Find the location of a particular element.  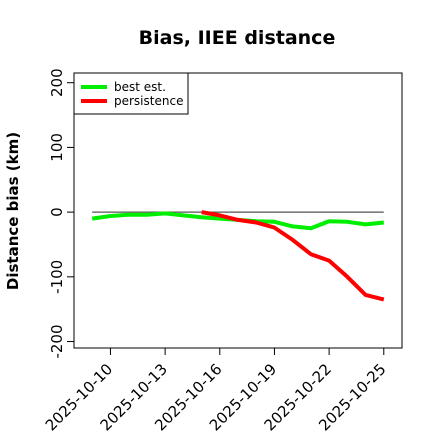

legend-box is located at coordinates (131, 93).